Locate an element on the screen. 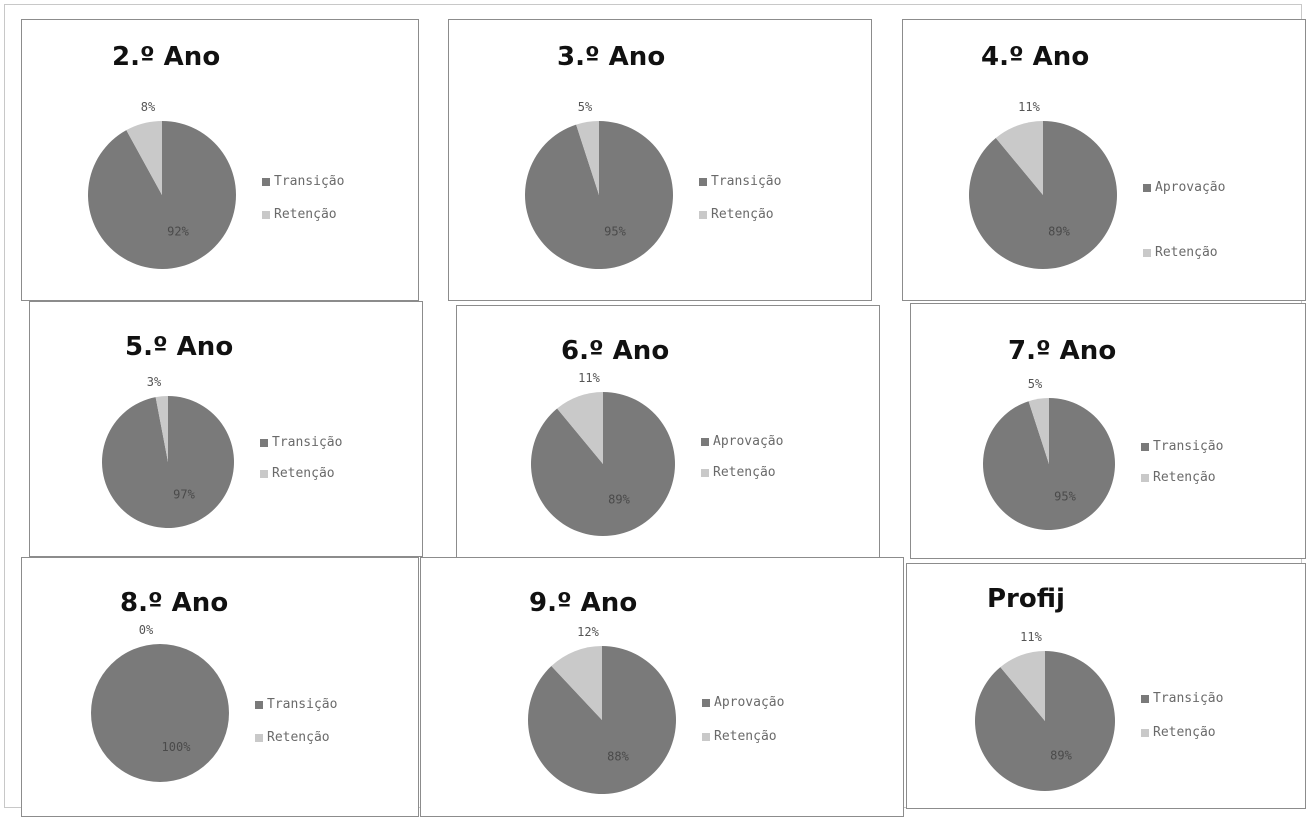 Image resolution: width=1308 pixels, height=818 pixels. pie-label-retencao: 12% is located at coordinates (588, 632).